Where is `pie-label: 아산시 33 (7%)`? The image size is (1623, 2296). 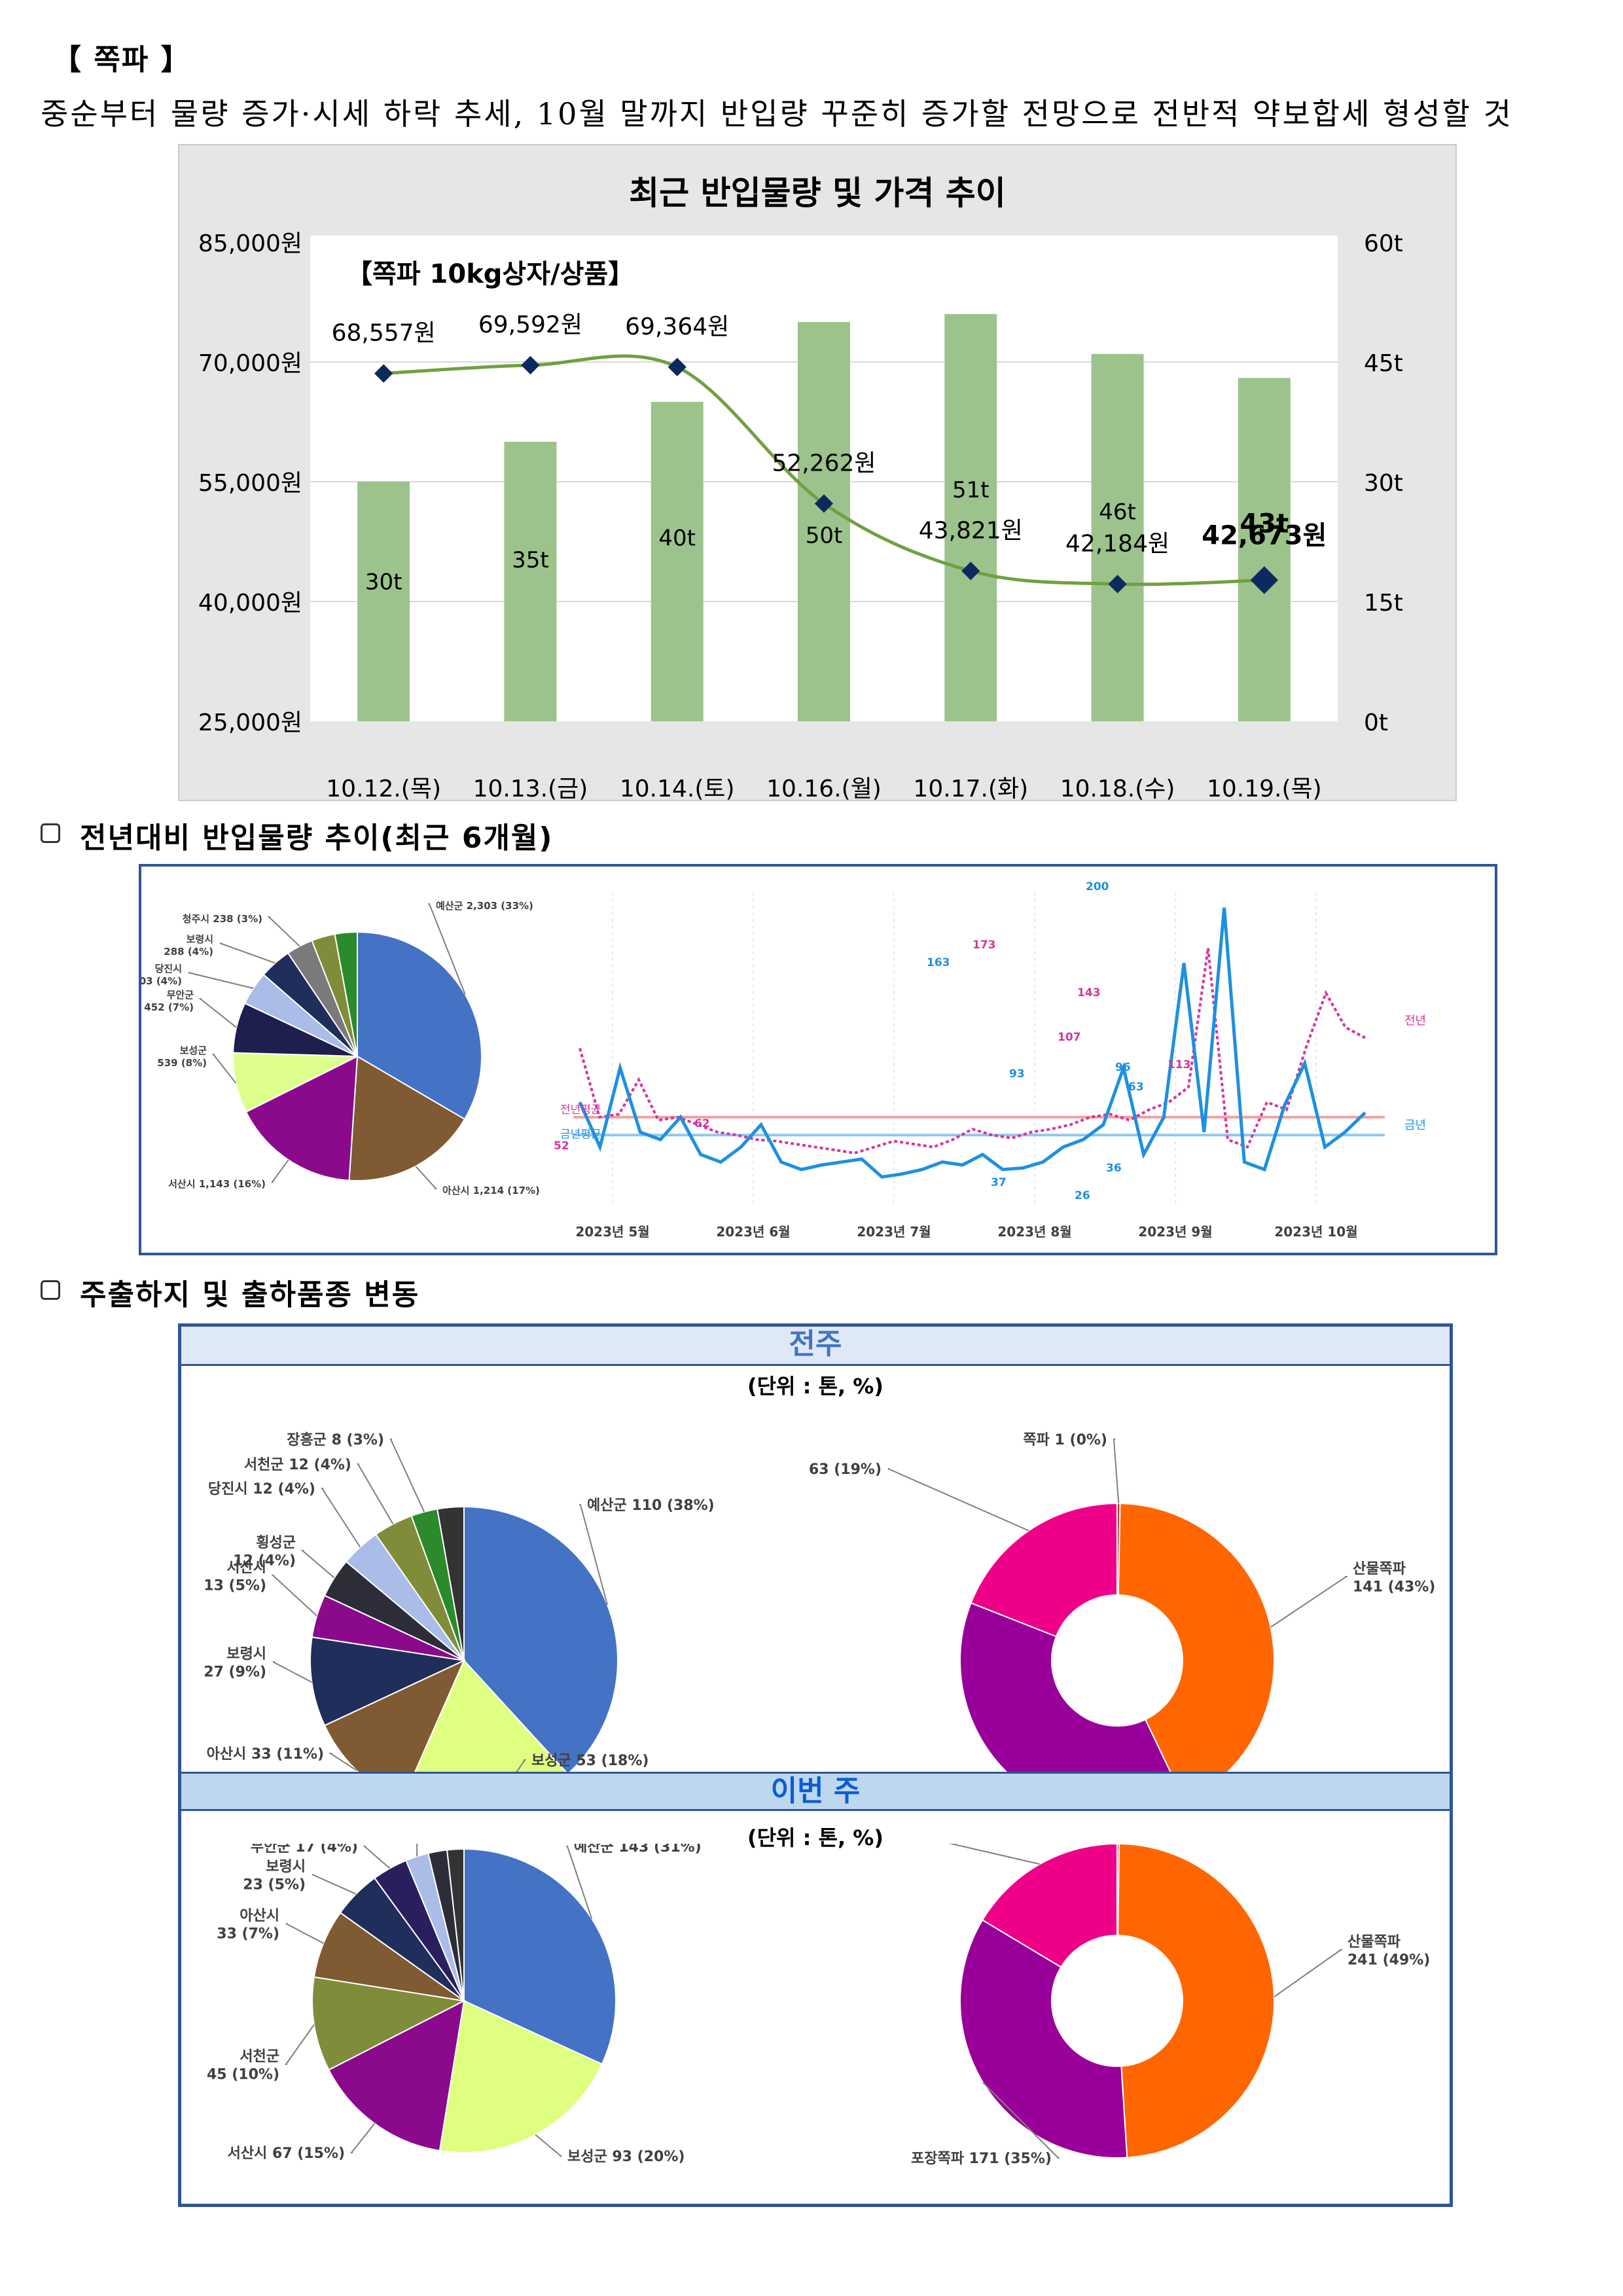
pie-label: 아산시 33 (7%) is located at coordinates (248, 1925).